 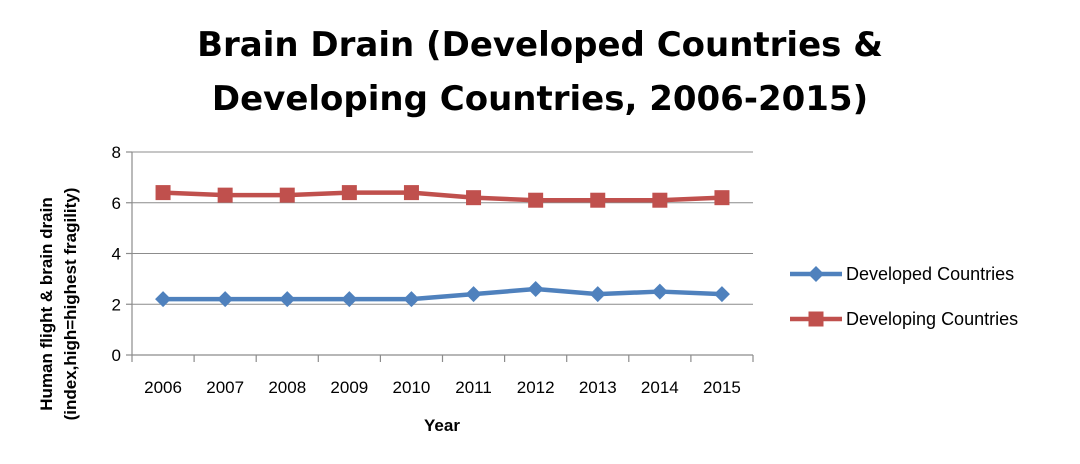 What do you see at coordinates (287, 387) in the screenshot?
I see `x-tick-label-2008: 2008` at bounding box center [287, 387].